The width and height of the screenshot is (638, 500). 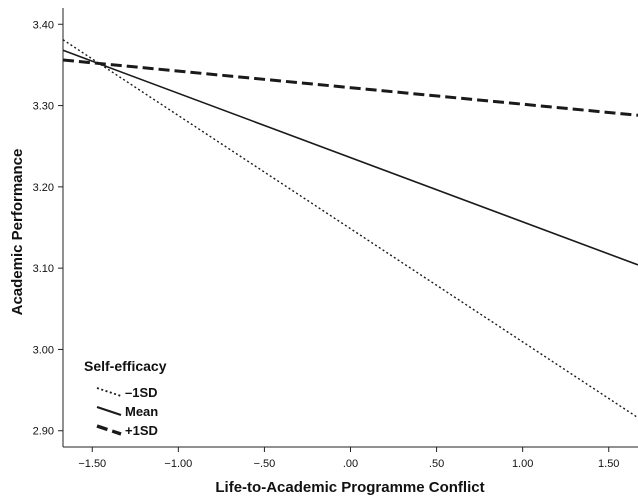 I want to click on y-ticks: 2.90 3.00 3.10 3.20 3.30 3.40, so click(x=48, y=228).